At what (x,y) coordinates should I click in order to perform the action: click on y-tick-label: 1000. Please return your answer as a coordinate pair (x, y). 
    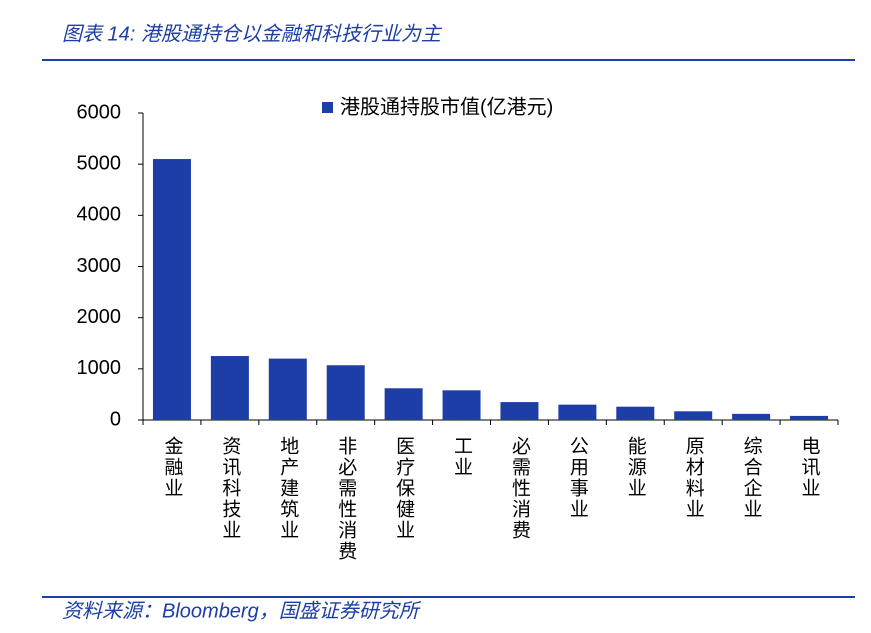
    Looking at the image, I should click on (99, 368).